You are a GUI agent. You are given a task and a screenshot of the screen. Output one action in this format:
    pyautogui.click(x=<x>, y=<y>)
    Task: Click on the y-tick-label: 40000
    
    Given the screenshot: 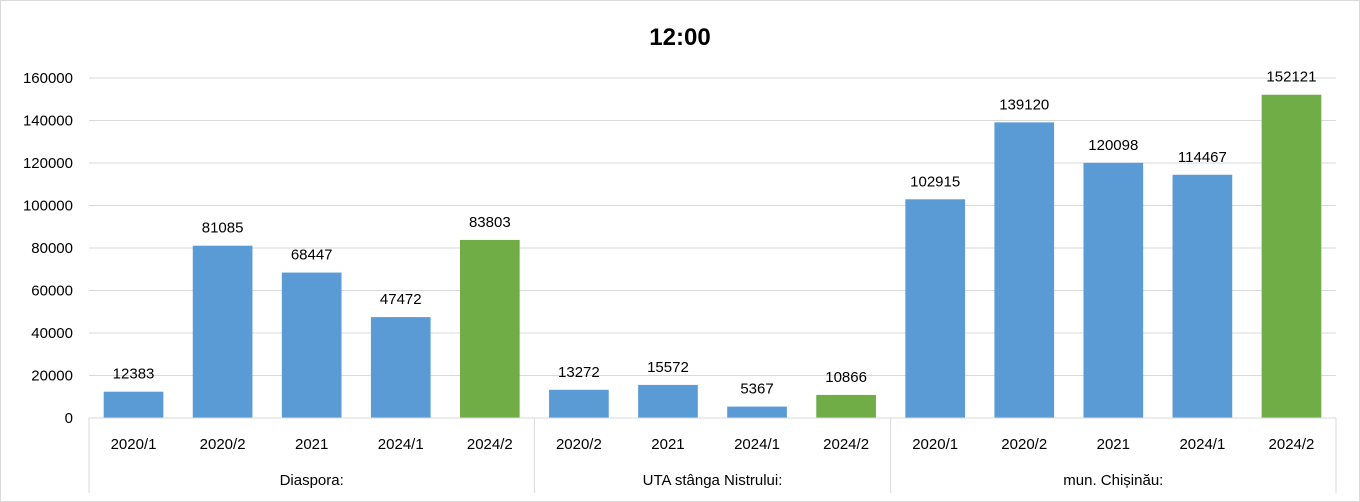 What is the action you would take?
    pyautogui.click(x=52, y=333)
    